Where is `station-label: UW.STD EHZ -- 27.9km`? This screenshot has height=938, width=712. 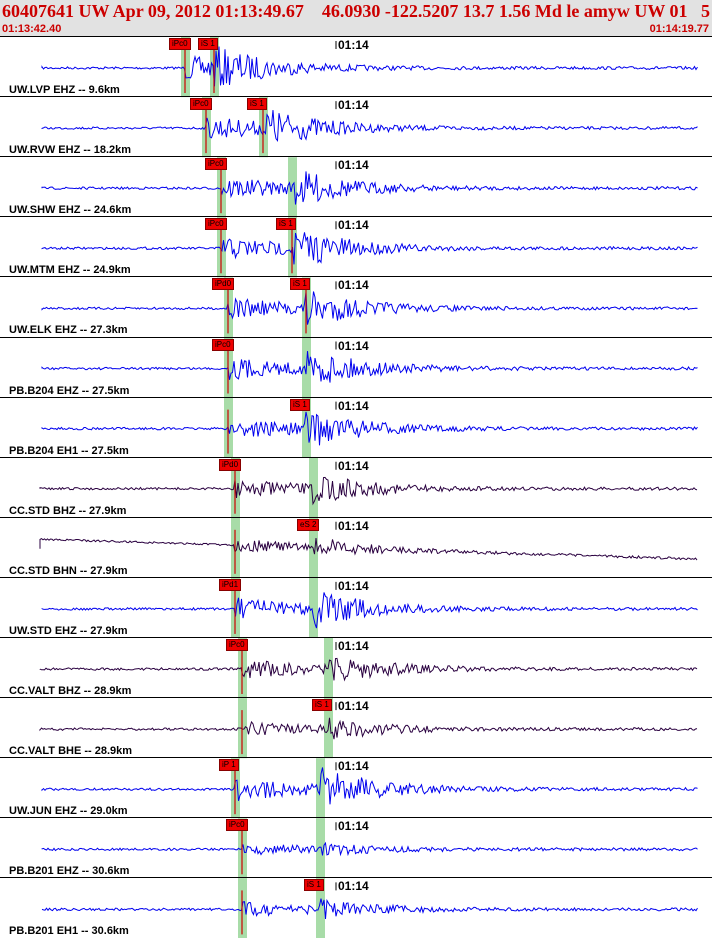 station-label: UW.STD EHZ -- 27.9km is located at coordinates (68, 630).